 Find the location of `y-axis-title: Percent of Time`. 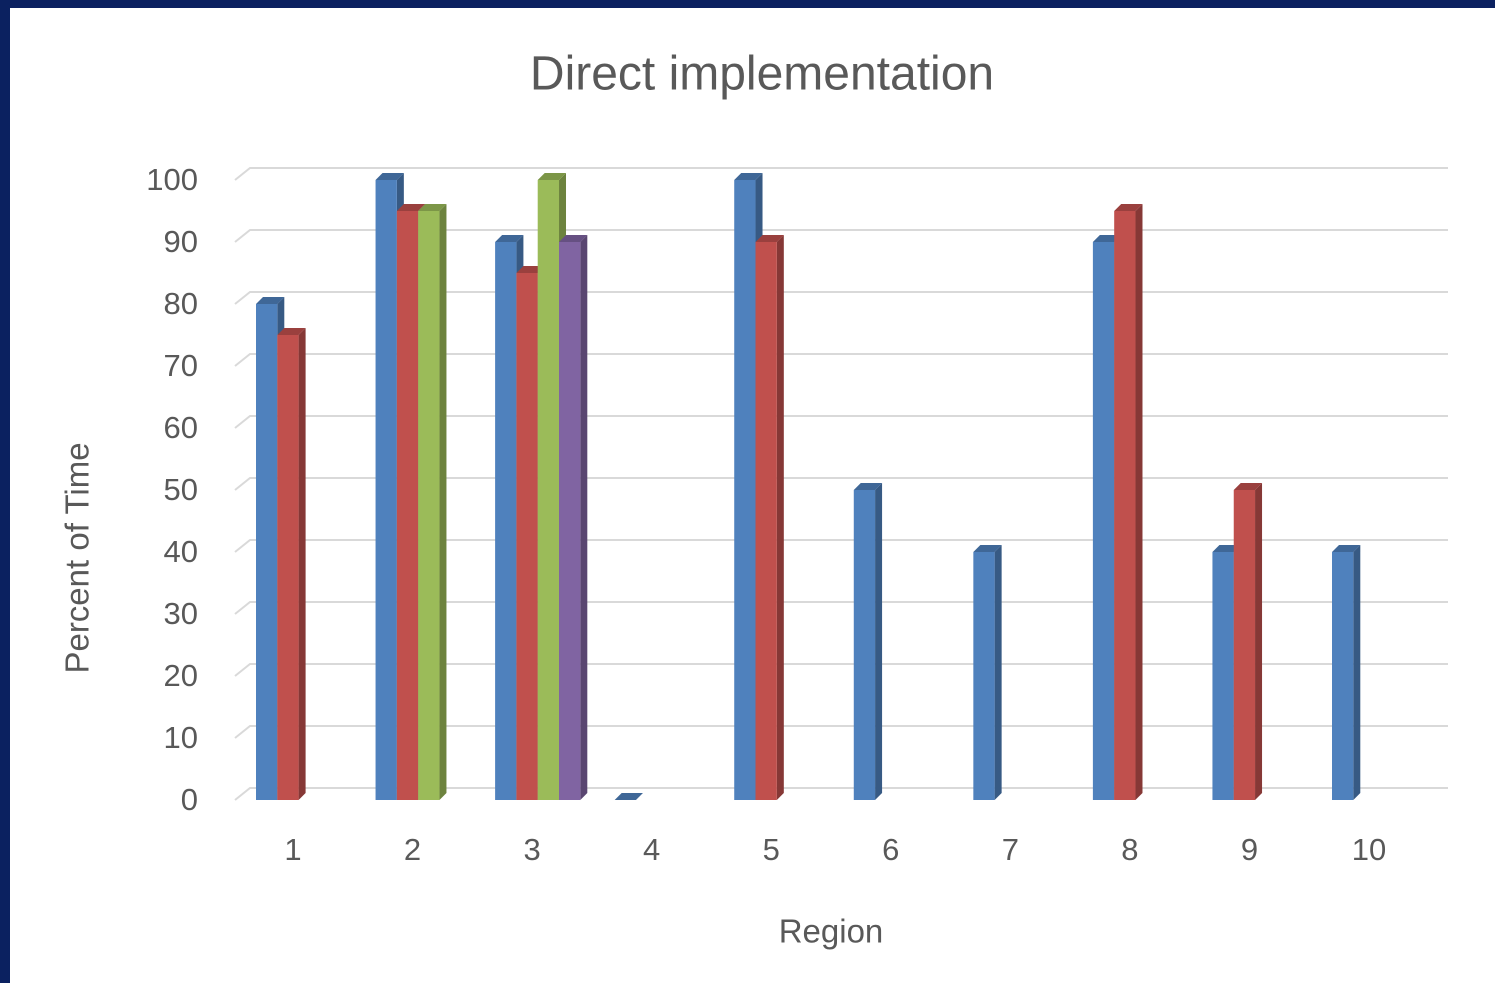

y-axis-title: Percent of Time is located at coordinates (77, 557).